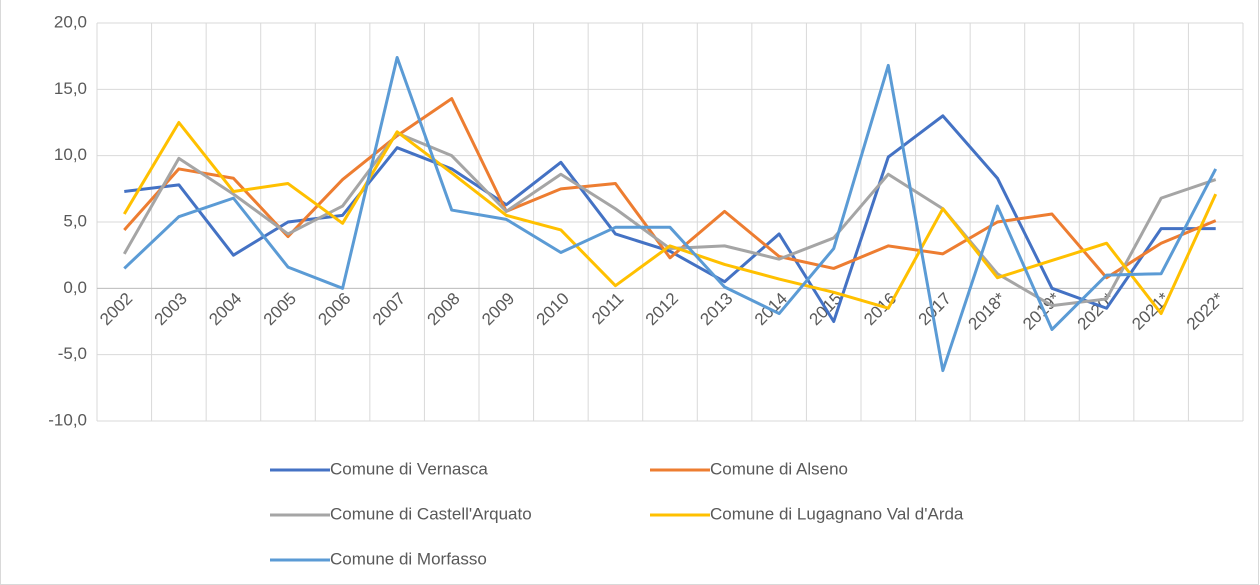 The height and width of the screenshot is (585, 1260). Describe the element at coordinates (987, 311) in the screenshot. I see `x-tick-label: 2018*` at that location.